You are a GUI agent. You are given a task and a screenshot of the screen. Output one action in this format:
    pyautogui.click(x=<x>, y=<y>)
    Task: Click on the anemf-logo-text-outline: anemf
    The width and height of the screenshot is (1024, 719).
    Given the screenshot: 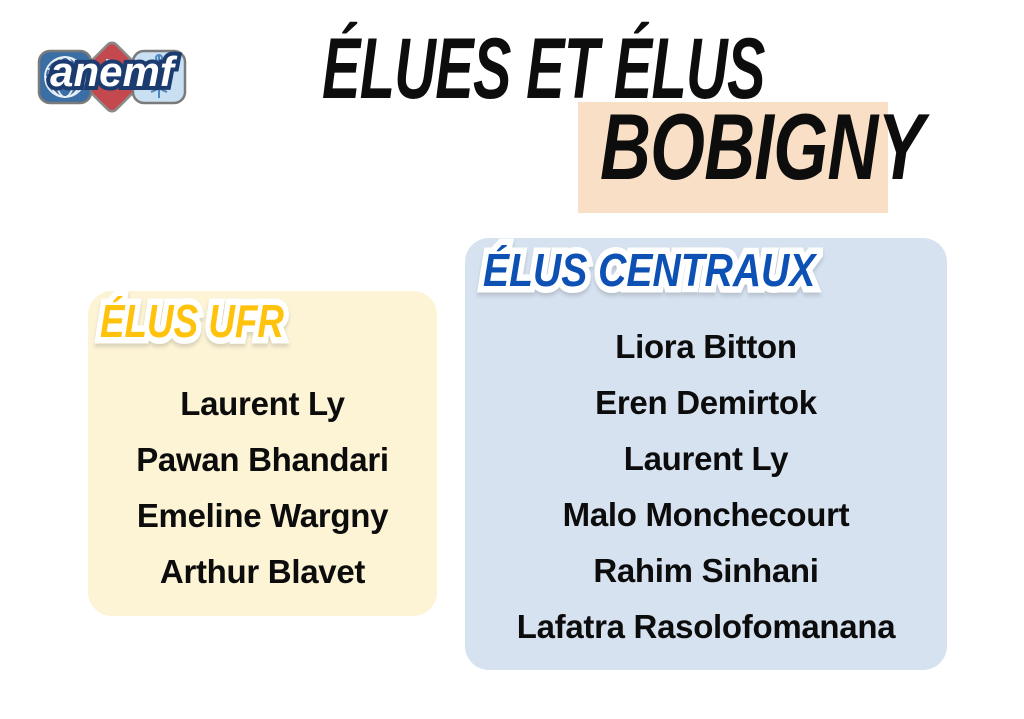 What is the action you would take?
    pyautogui.click(x=112, y=72)
    